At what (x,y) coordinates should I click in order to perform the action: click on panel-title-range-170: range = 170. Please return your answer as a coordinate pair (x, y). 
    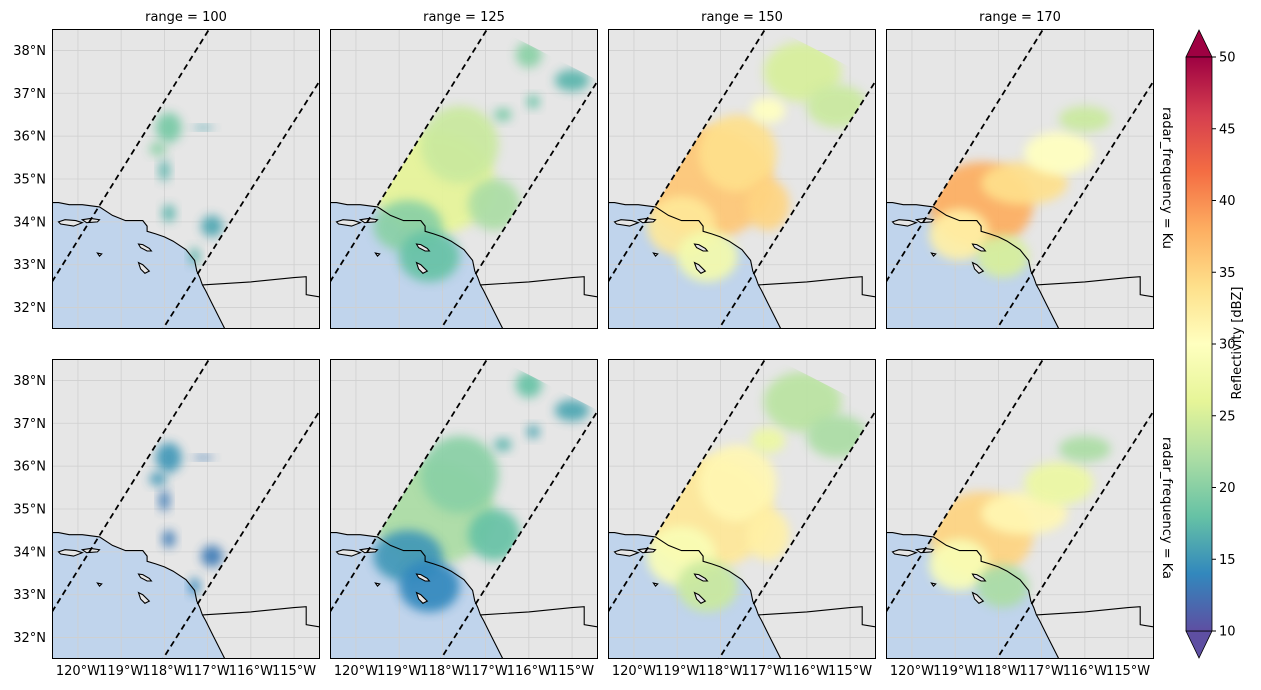
    Looking at the image, I should click on (1020, 17).